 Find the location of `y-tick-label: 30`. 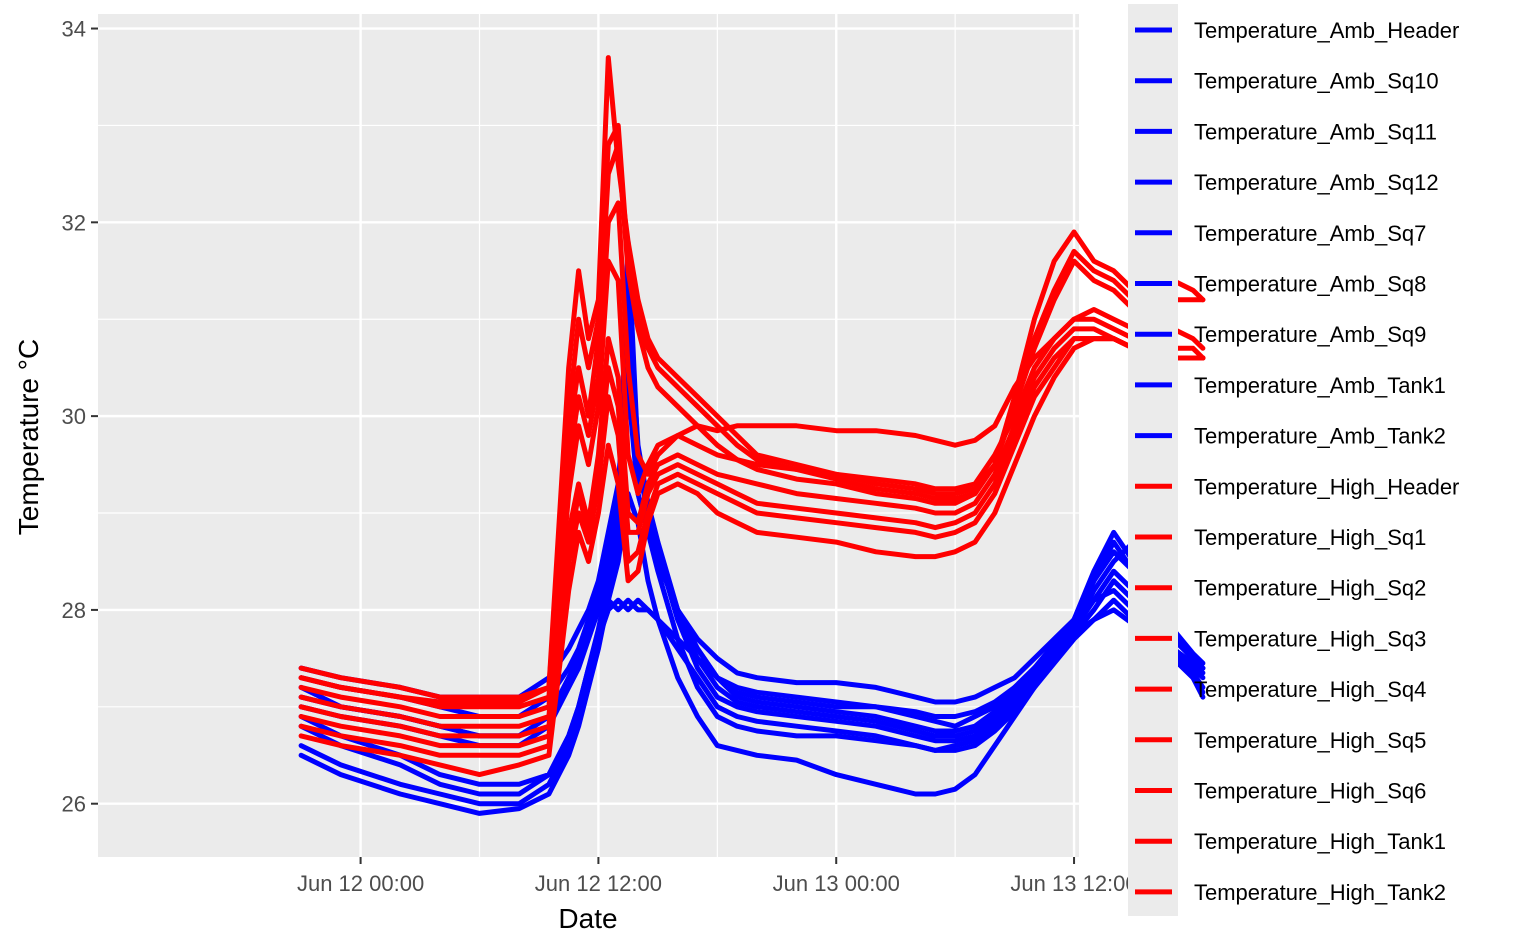

y-tick-label: 30 is located at coordinates (74, 416).